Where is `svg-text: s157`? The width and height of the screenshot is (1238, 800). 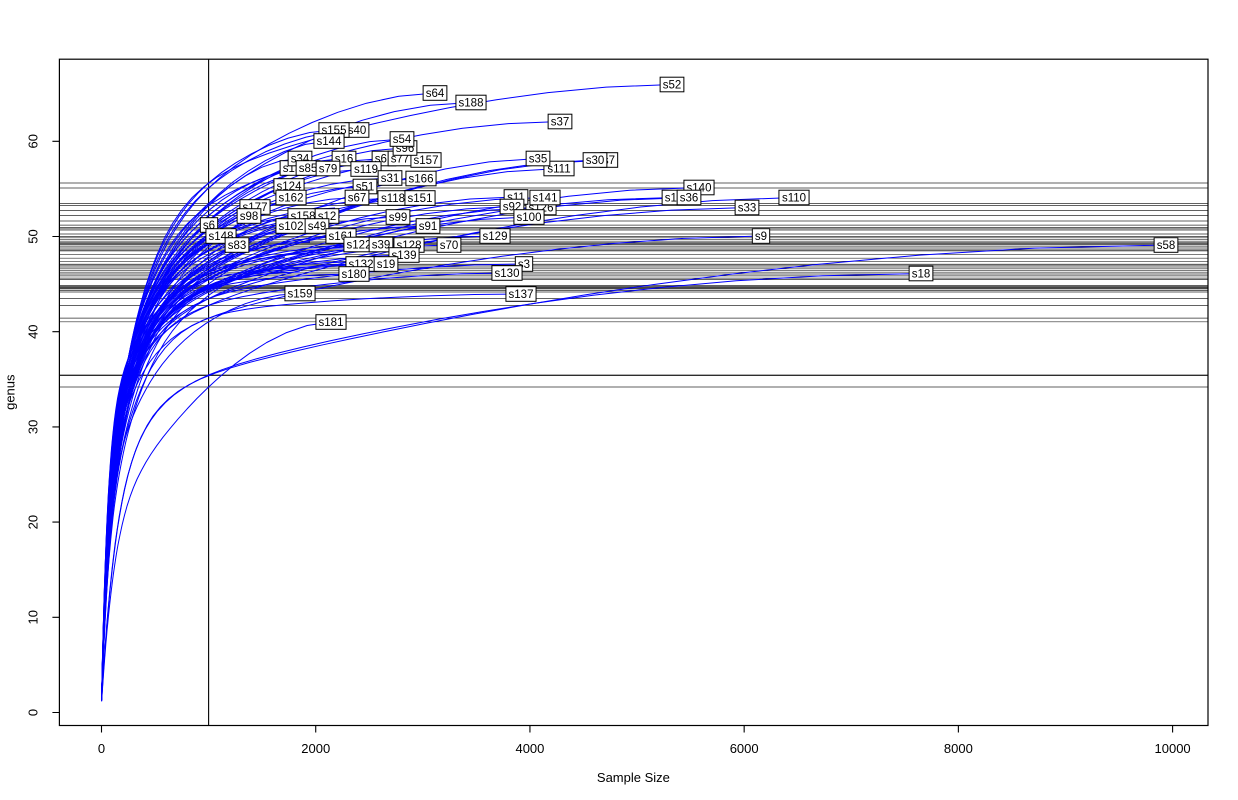
svg-text: s157 is located at coordinates (426, 161).